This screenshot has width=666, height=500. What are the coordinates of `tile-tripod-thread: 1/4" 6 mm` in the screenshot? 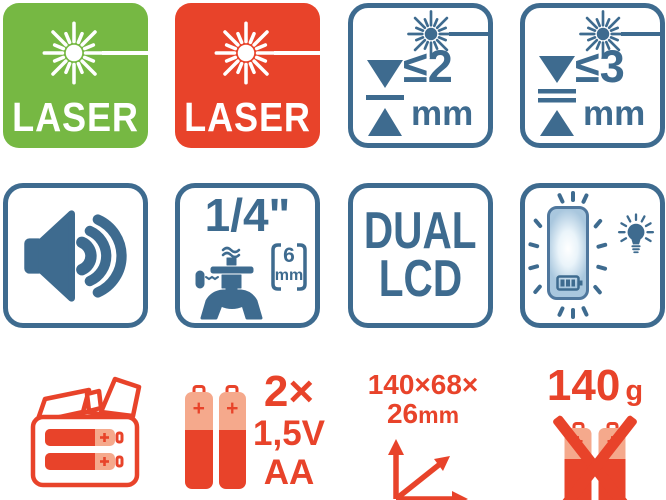 It's located at (247, 255).